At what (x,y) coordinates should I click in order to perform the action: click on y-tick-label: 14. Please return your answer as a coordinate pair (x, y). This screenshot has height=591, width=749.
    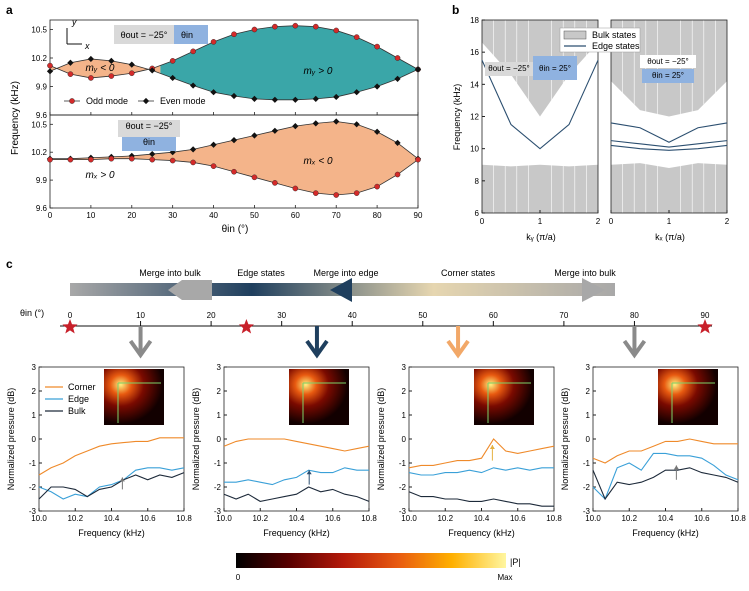
    Looking at the image, I should click on (474, 84).